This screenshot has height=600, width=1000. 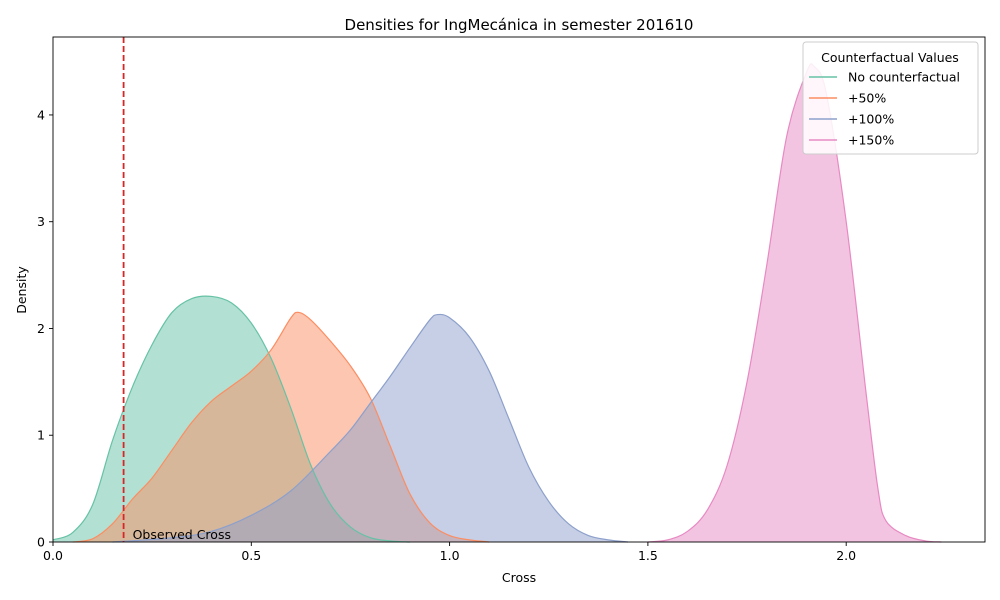 I want to click on x-tick-label: 1.5, so click(x=648, y=555).